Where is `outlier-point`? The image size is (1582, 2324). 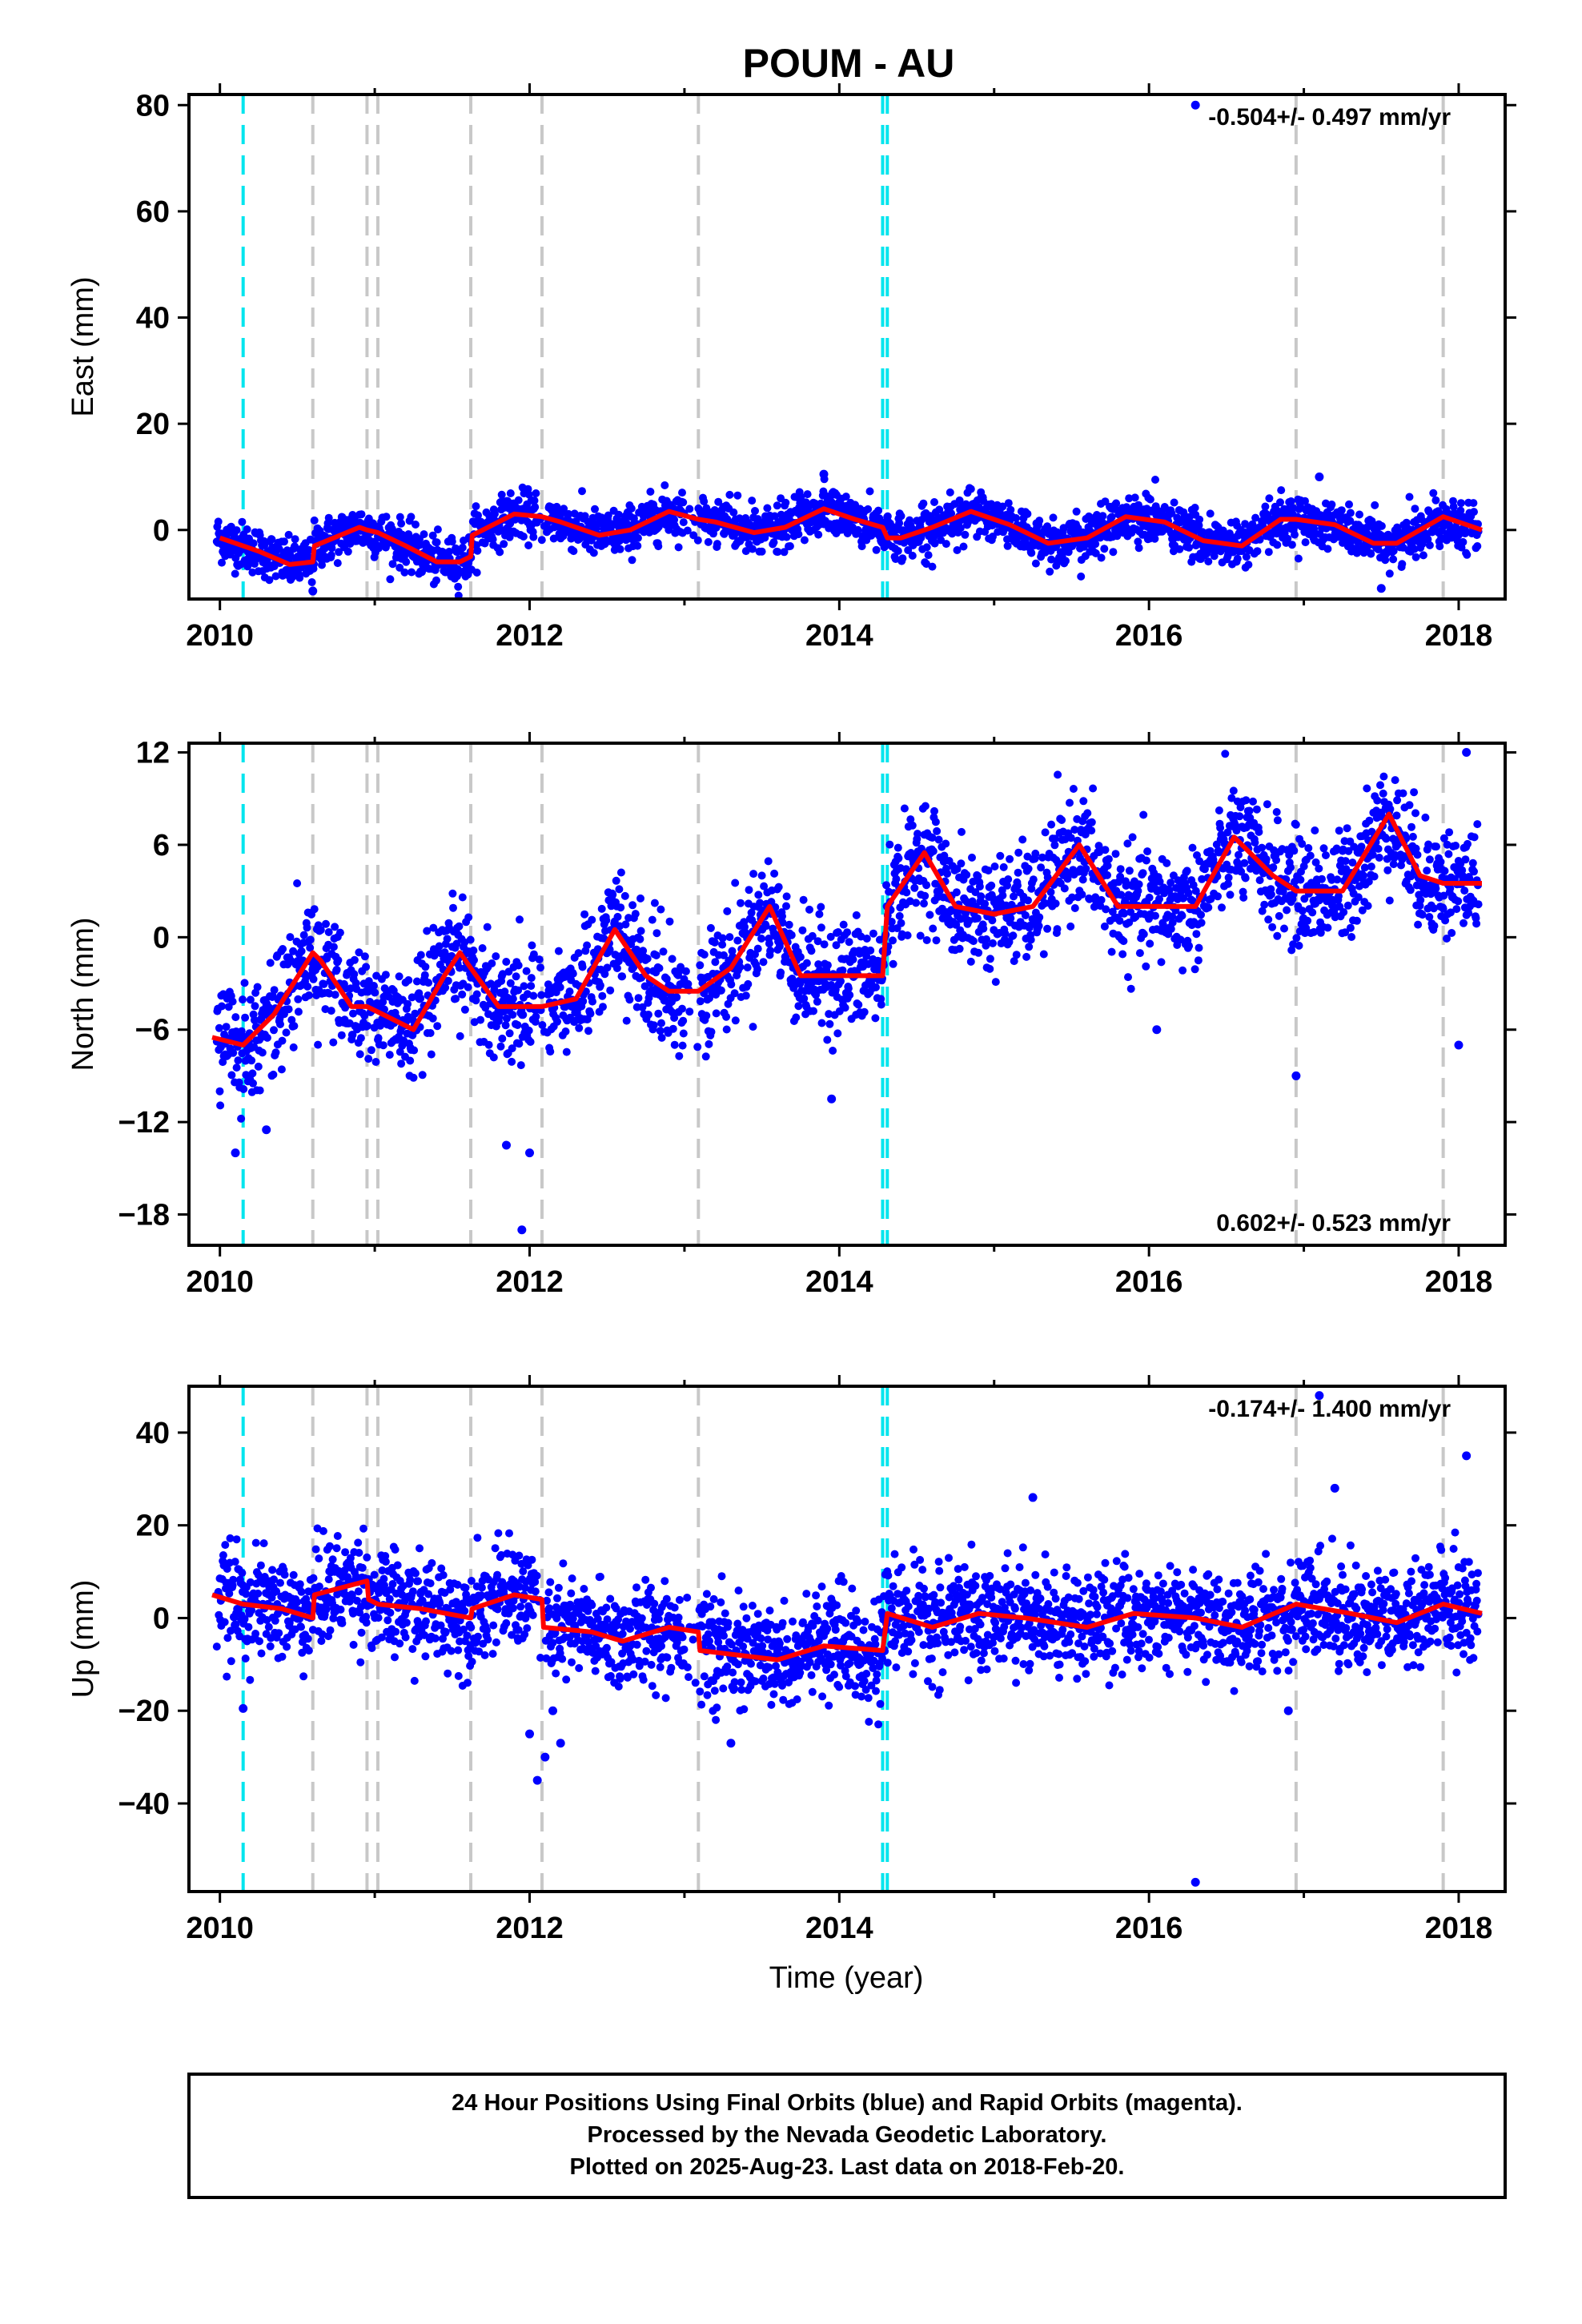
outlier-point is located at coordinates (1381, 588).